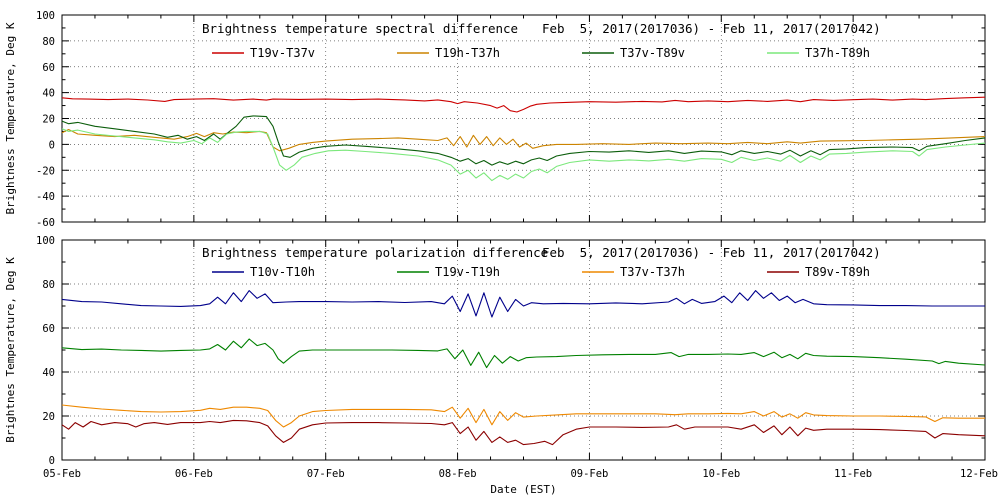 Image resolution: width=1000 pixels, height=500 pixels. What do you see at coordinates (523, 104) in the screenshot?
I see `series-T19v-T37v` at bounding box center [523, 104].